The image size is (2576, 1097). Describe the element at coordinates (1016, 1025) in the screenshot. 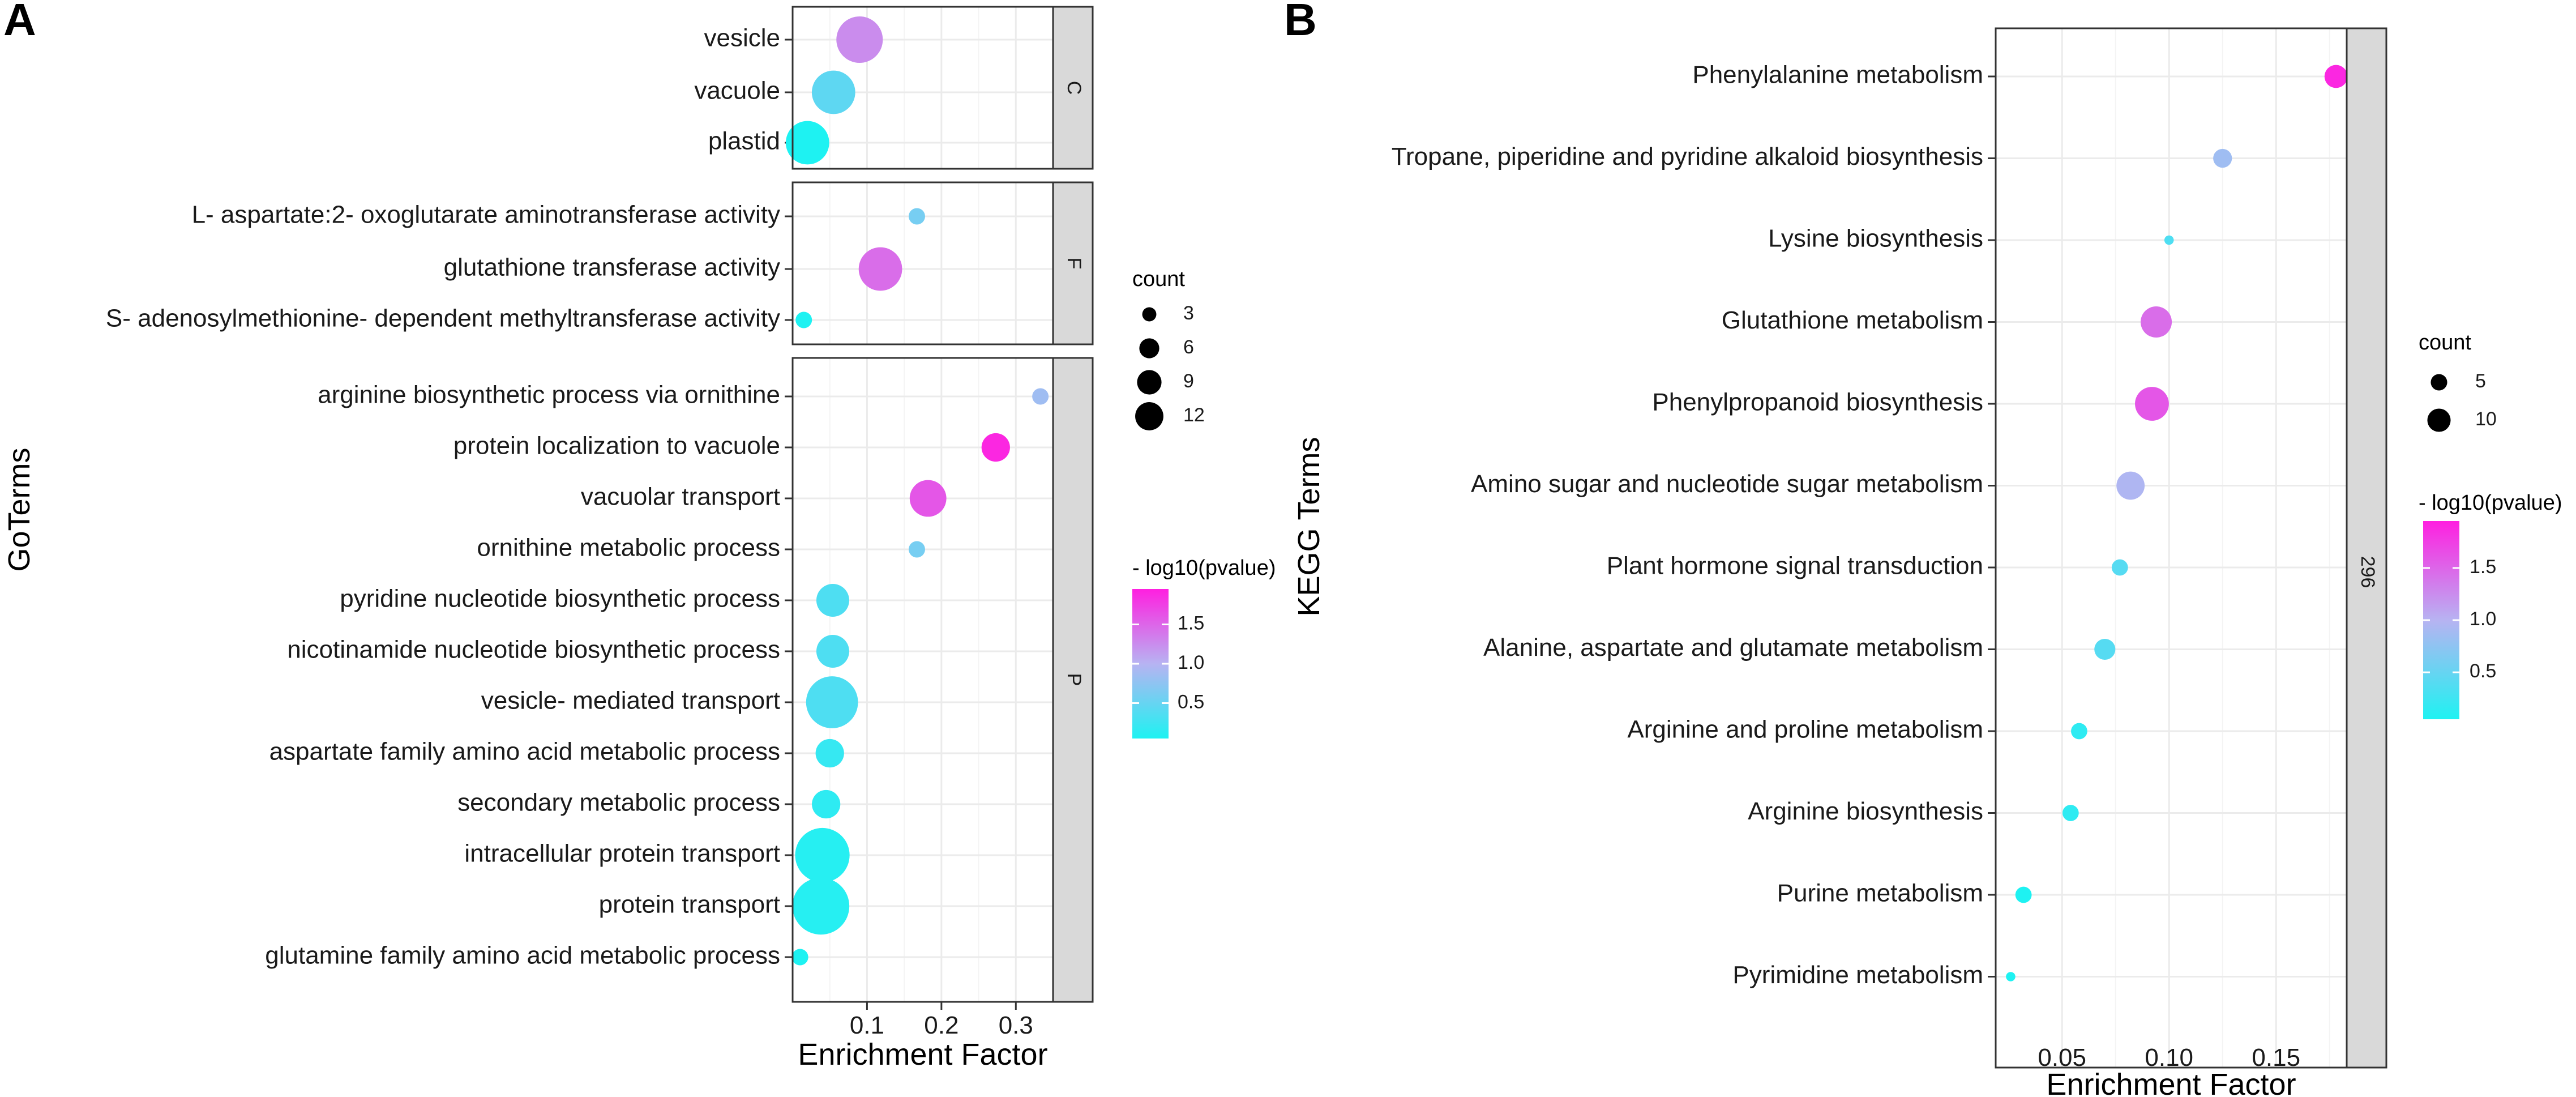

I see `x-tick-label: 0.3` at that location.